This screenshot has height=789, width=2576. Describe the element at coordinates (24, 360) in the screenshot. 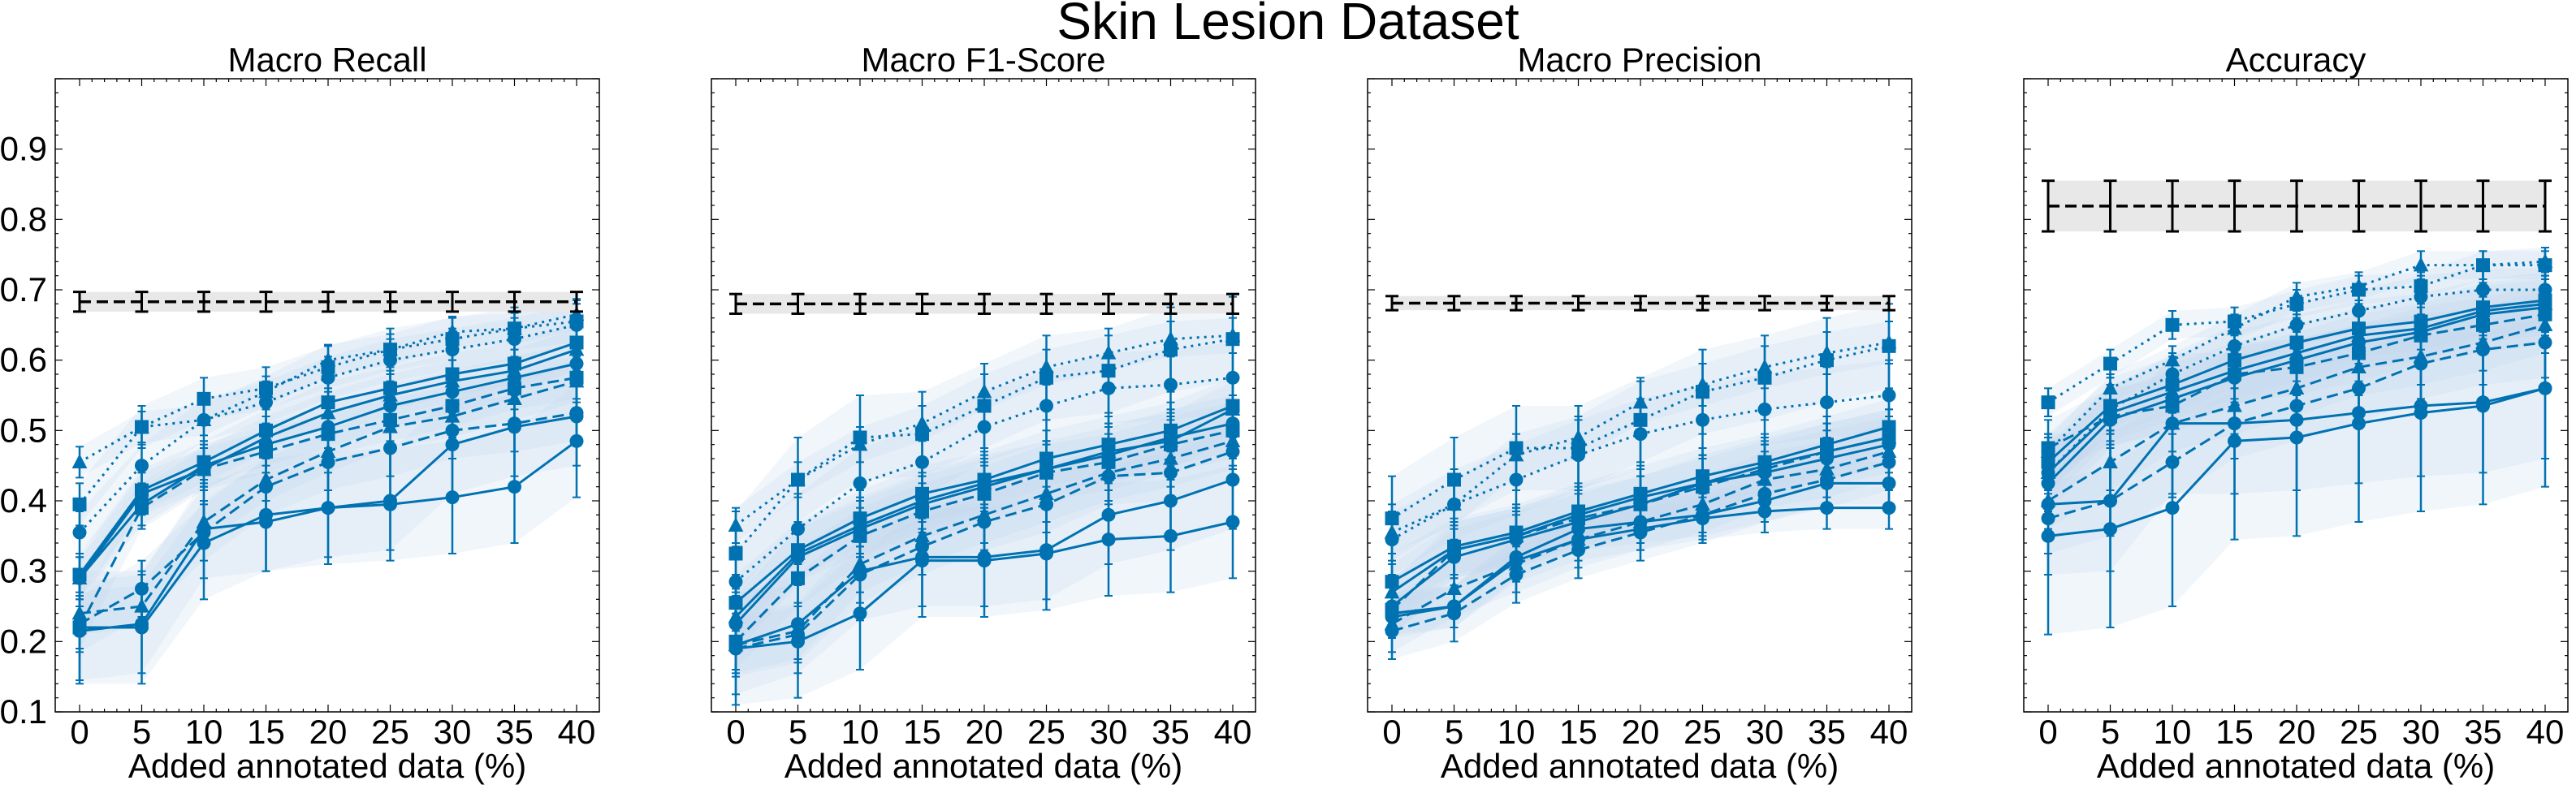

I see `y-tick-label: 0.6` at that location.